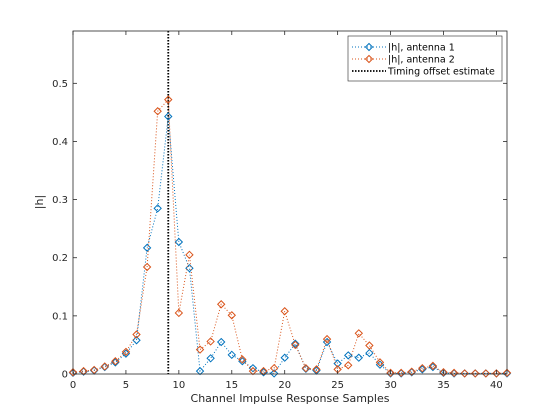 This screenshot has height=420, width=560. Describe the element at coordinates (60, 142) in the screenshot. I see `y-tick-label: 0.4` at that location.